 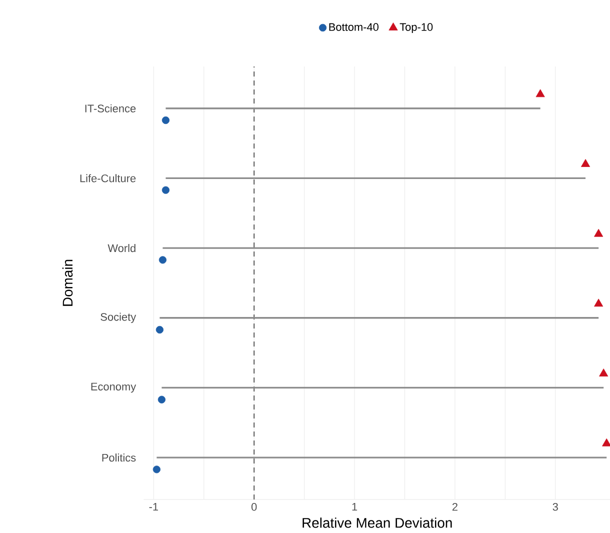 What do you see at coordinates (122, 248) in the screenshot?
I see `y-tick-label: World` at bounding box center [122, 248].